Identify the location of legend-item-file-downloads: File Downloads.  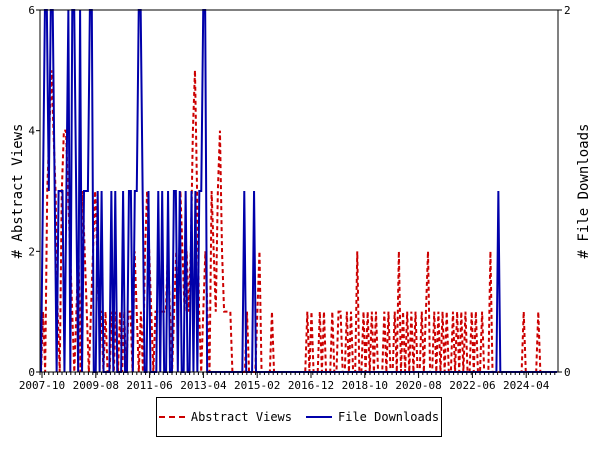
(372, 417).